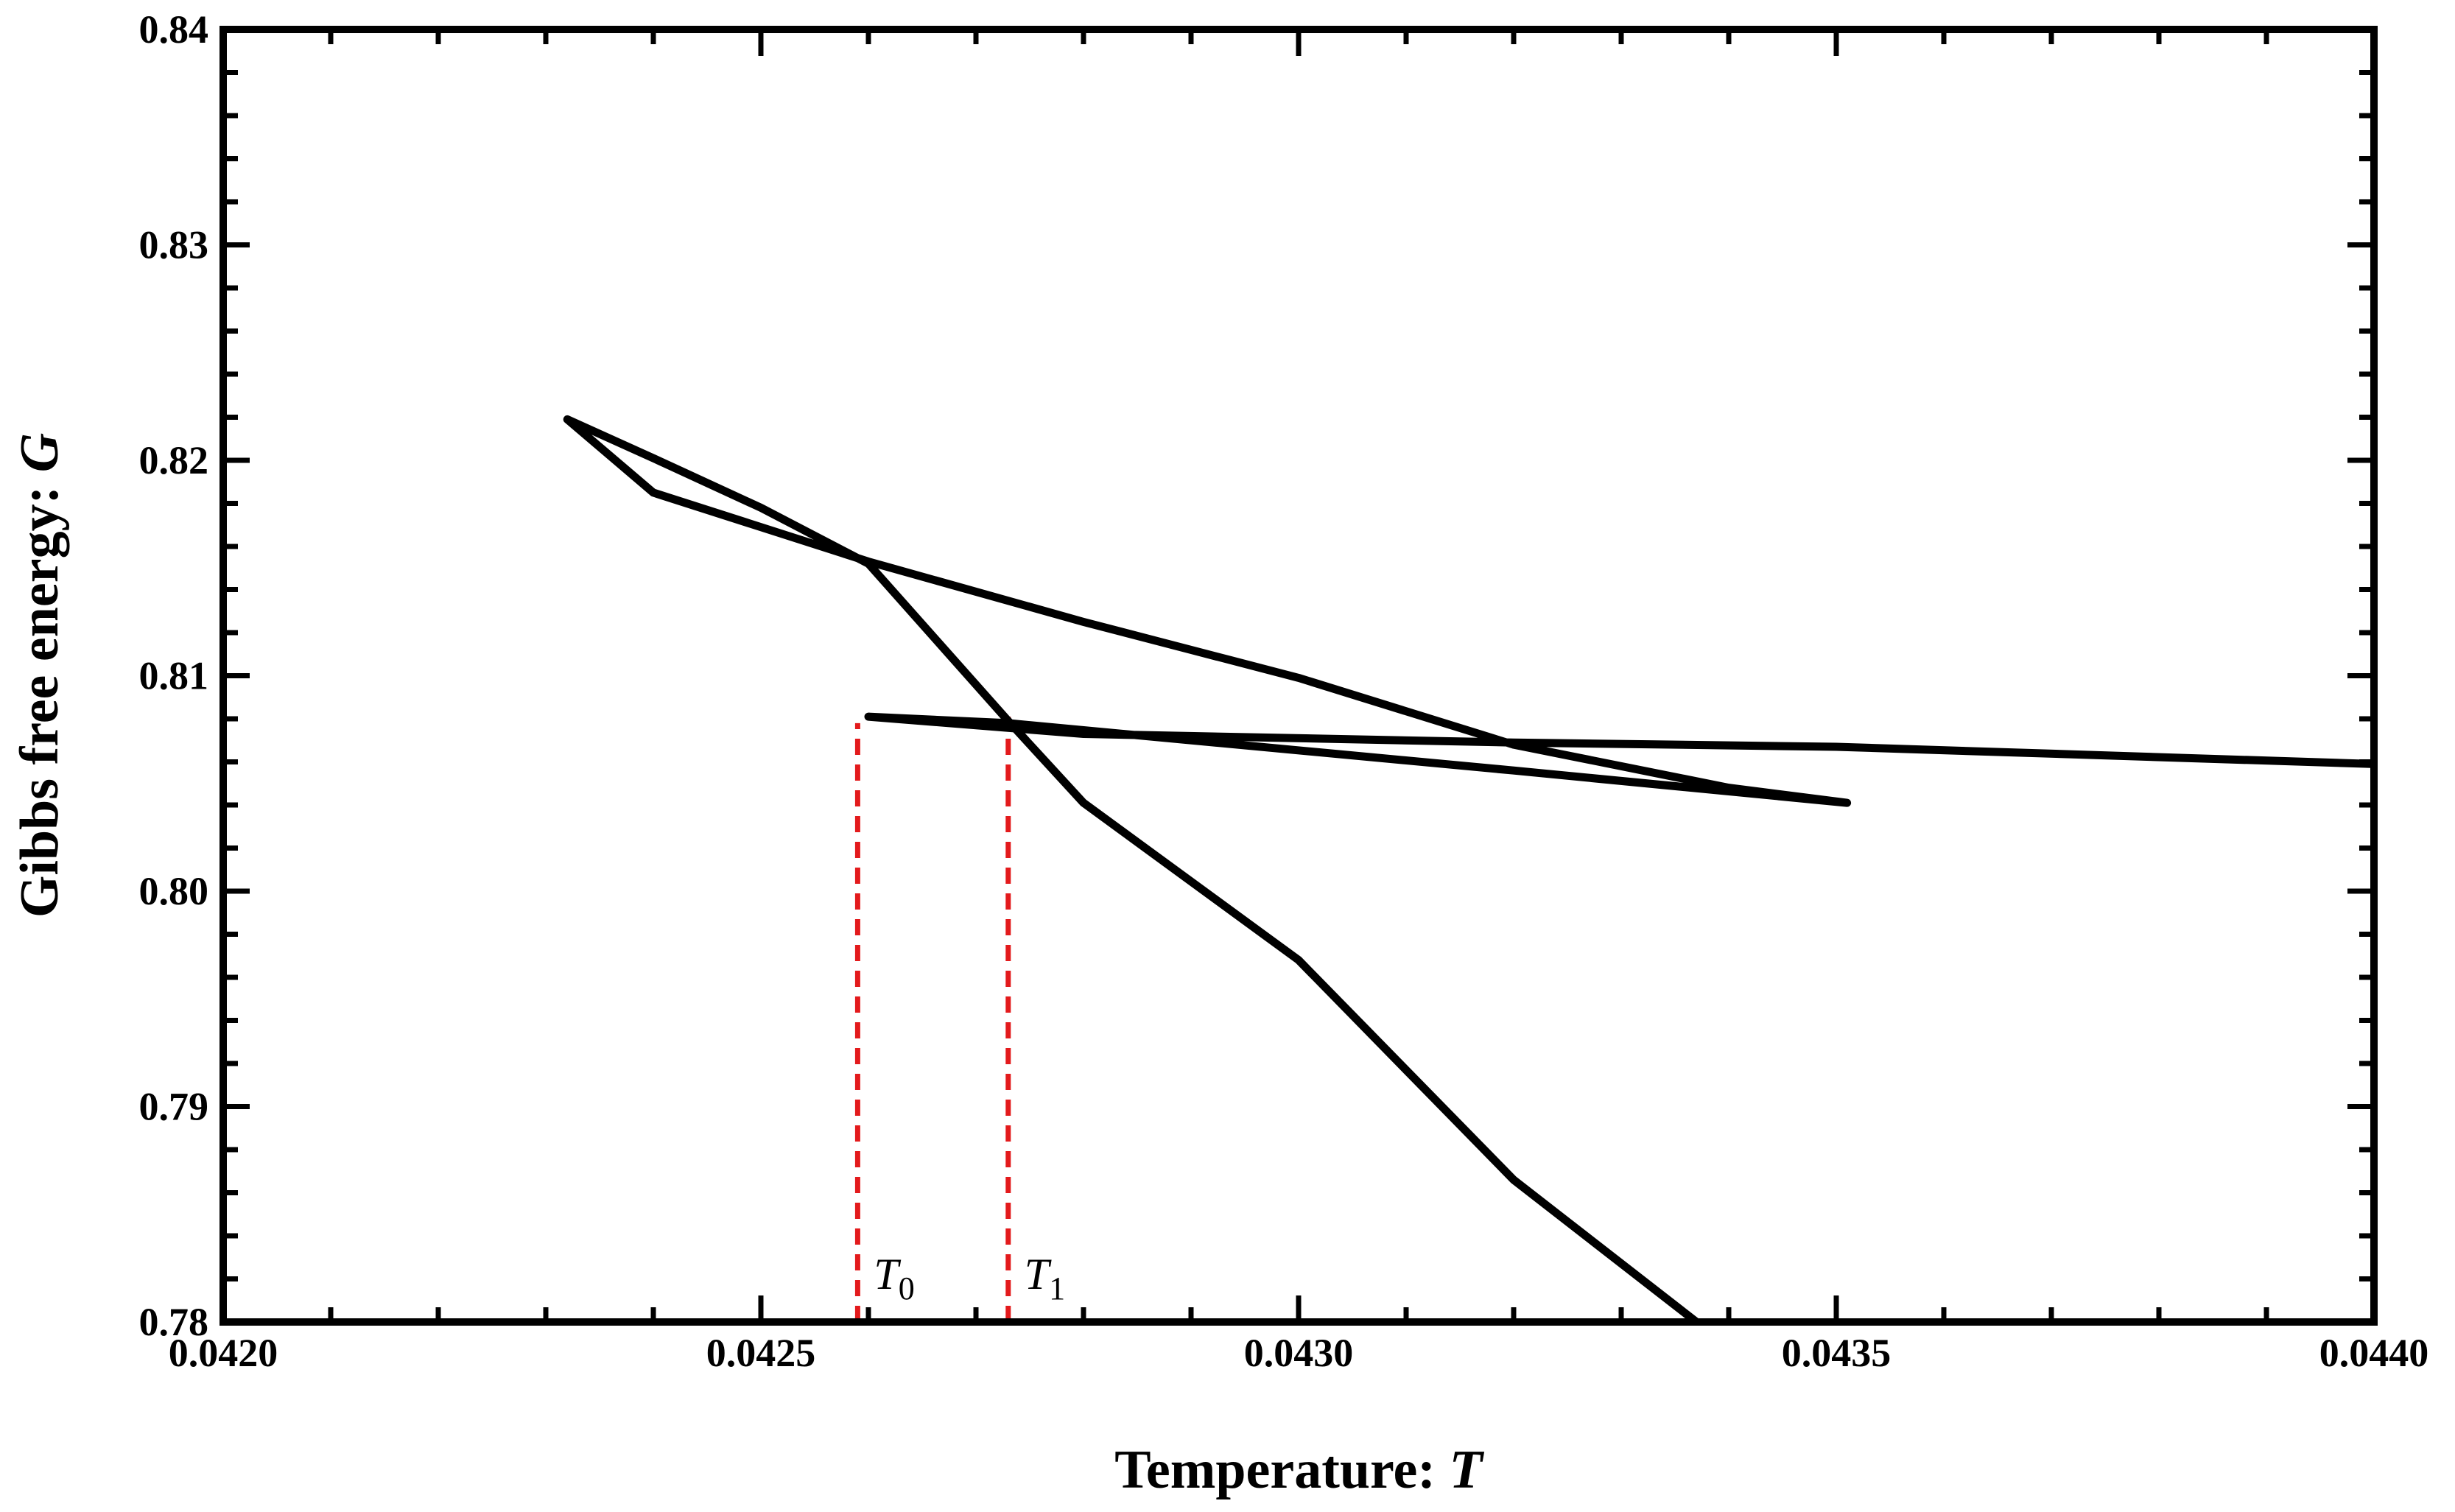  What do you see at coordinates (174, 676) in the screenshot?
I see `y-tick-label: 0.81` at bounding box center [174, 676].